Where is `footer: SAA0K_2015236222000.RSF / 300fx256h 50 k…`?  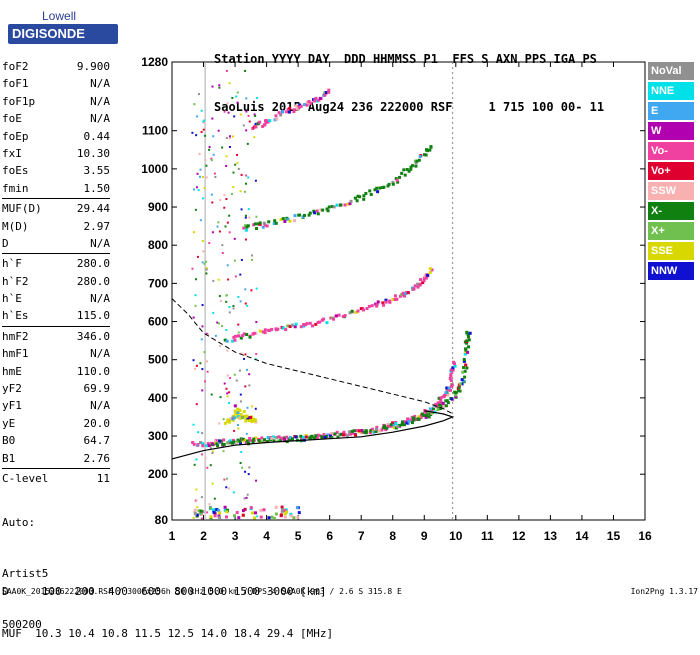
footer: SAA0K_2015236222000.RSF / 300fx256h 50 k… is located at coordinates (350, 591).